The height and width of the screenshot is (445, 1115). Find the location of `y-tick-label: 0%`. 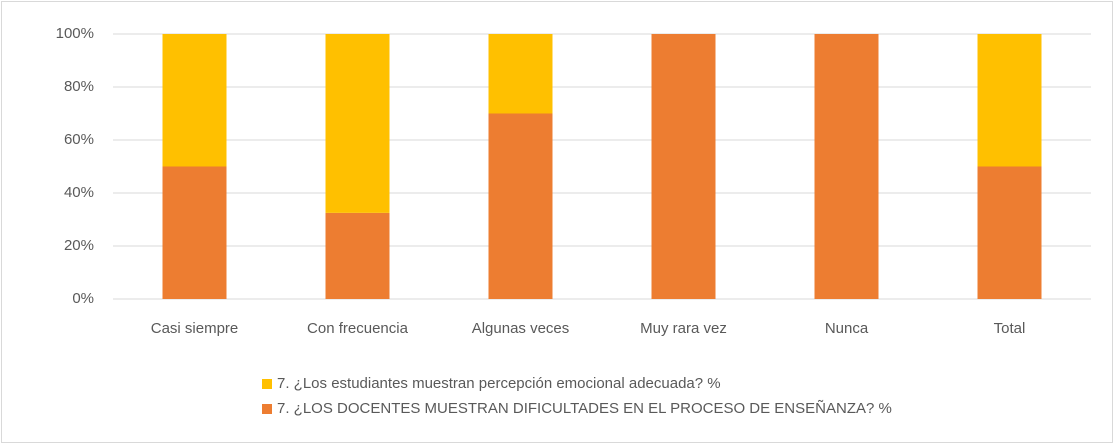

y-tick-label: 0% is located at coordinates (83, 298).